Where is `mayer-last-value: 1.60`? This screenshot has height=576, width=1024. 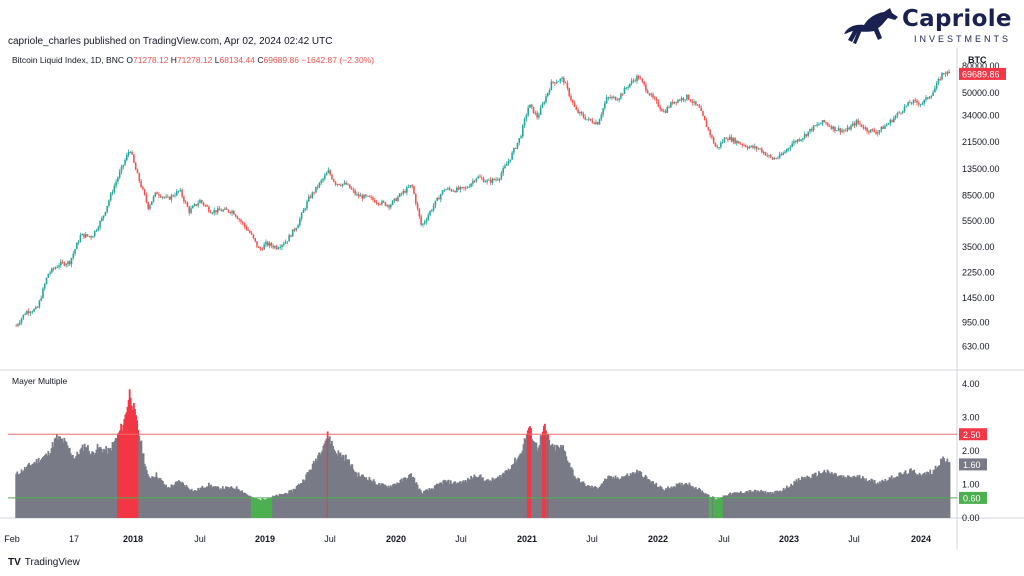
mayer-last-value: 1.60 is located at coordinates (972, 465).